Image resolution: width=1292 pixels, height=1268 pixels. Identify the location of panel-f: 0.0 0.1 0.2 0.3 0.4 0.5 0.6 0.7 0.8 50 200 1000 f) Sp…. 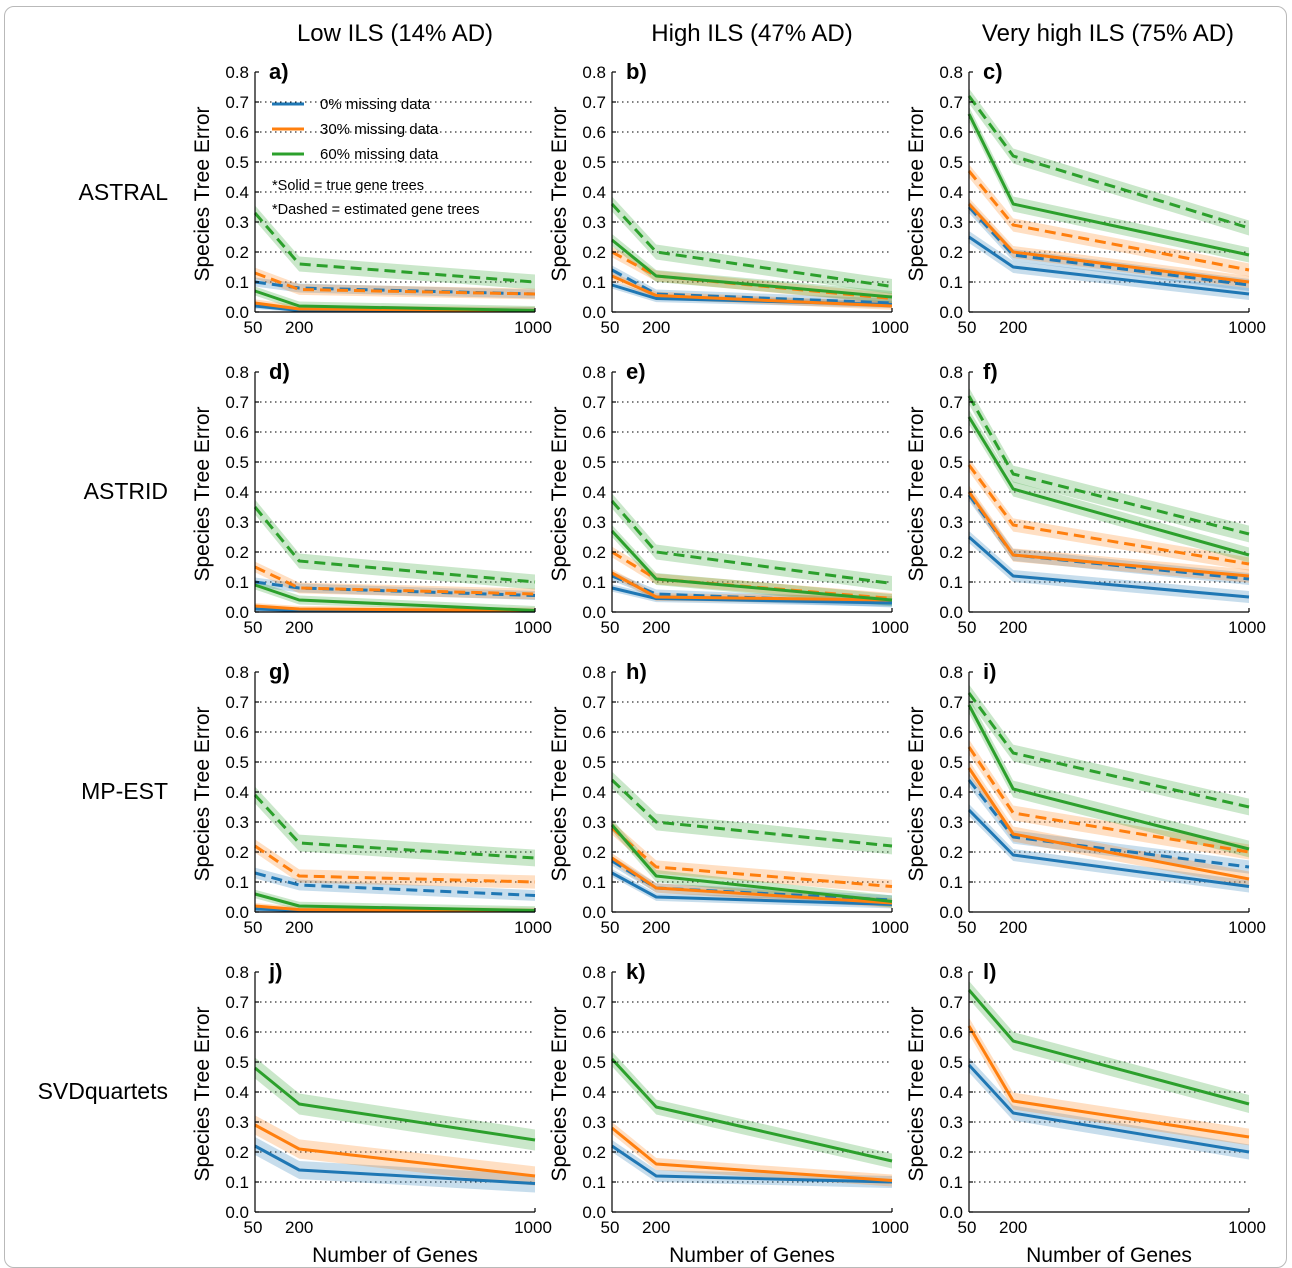
(1085, 498).